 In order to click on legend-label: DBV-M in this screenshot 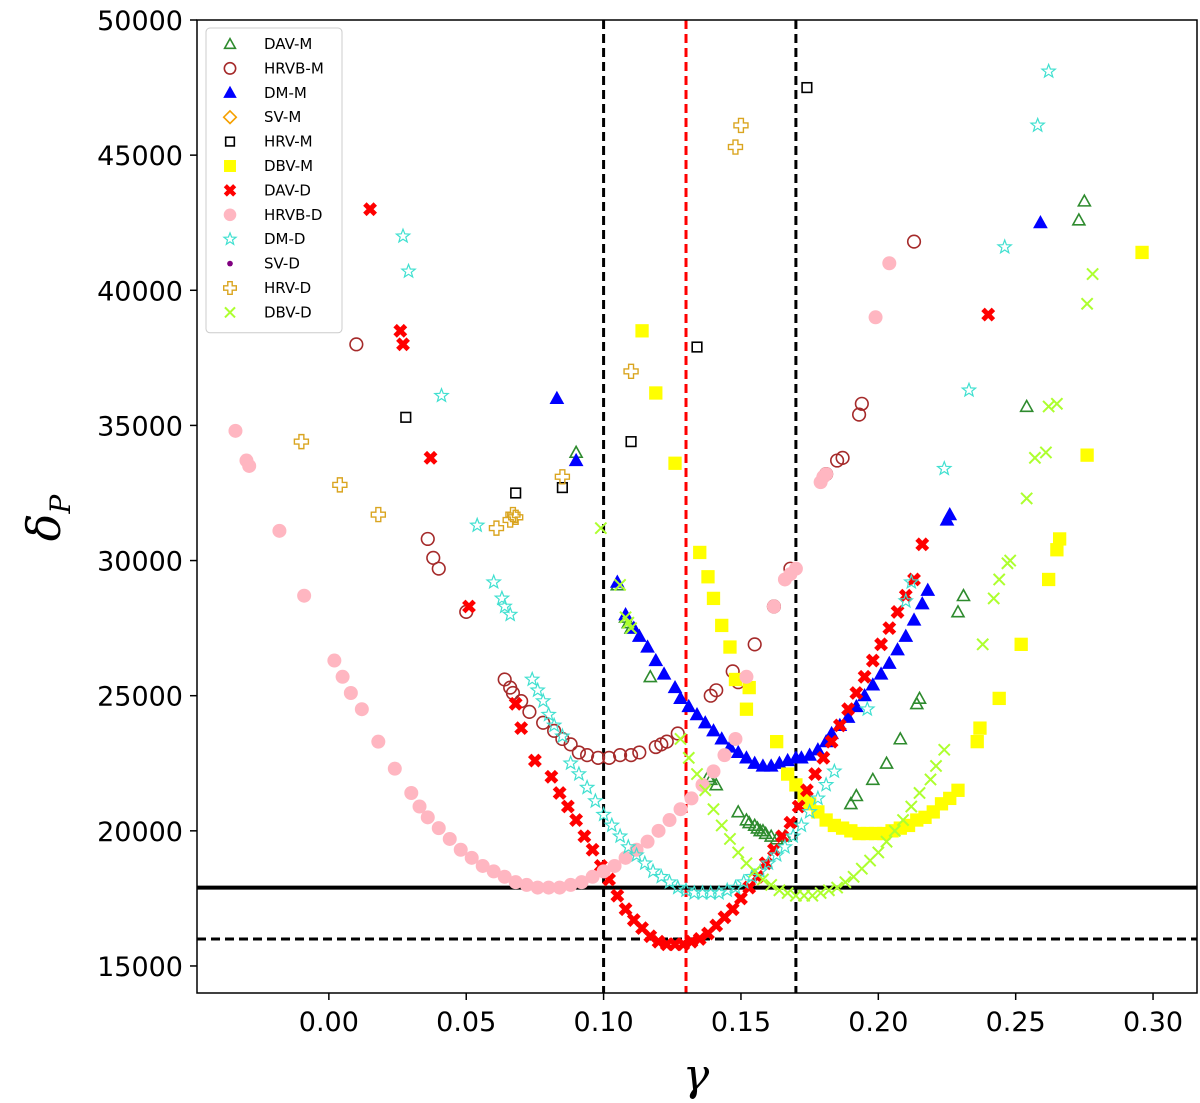, I will do `click(288, 166)`.